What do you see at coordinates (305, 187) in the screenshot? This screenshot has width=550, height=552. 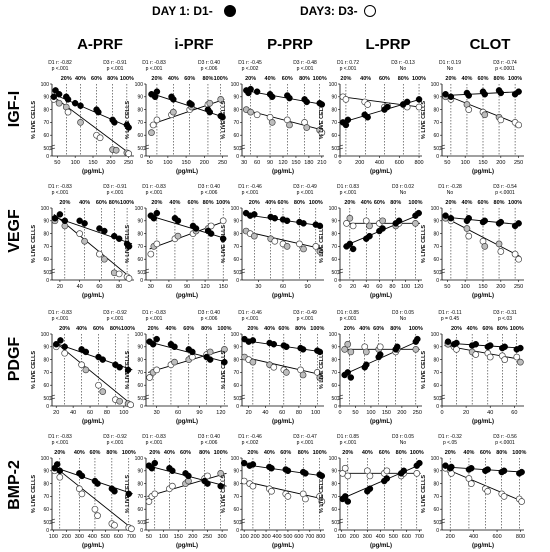 I see `stat-d3-r: D3 r: -0.49` at bounding box center [305, 187].